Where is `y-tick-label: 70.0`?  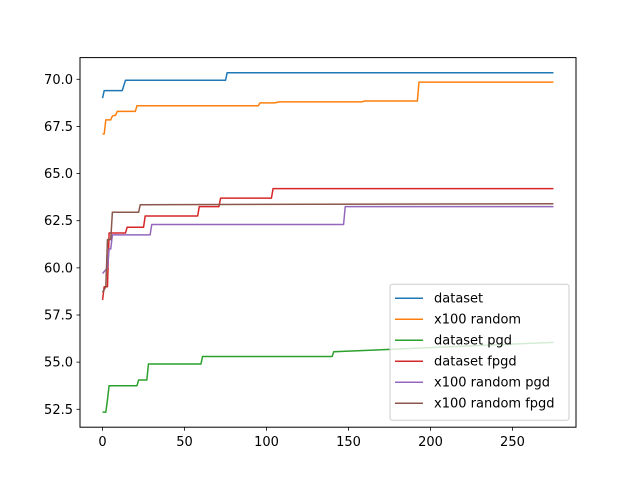 y-tick-label: 70.0 is located at coordinates (58, 80).